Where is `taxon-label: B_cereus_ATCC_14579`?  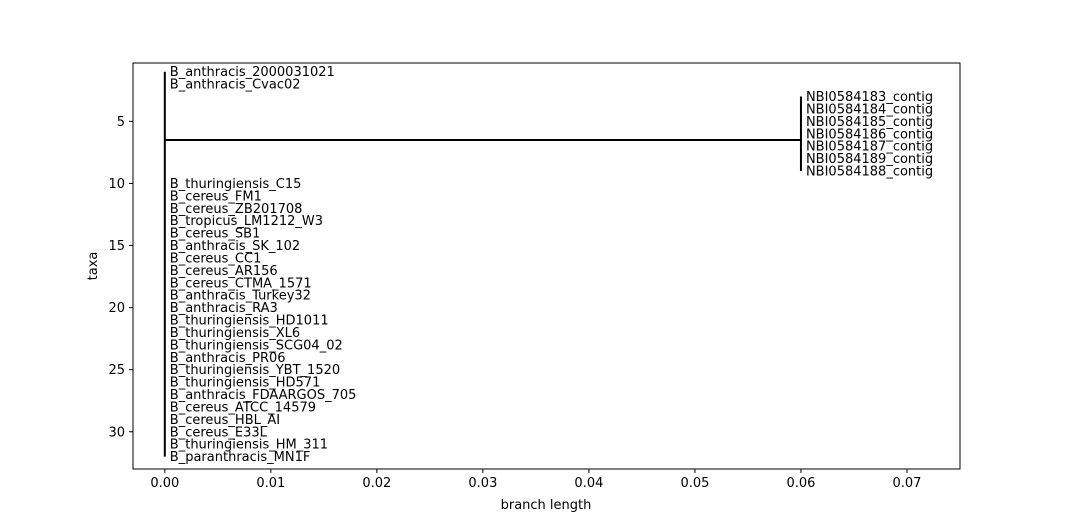 taxon-label: B_cereus_ATCC_14579 is located at coordinates (243, 407).